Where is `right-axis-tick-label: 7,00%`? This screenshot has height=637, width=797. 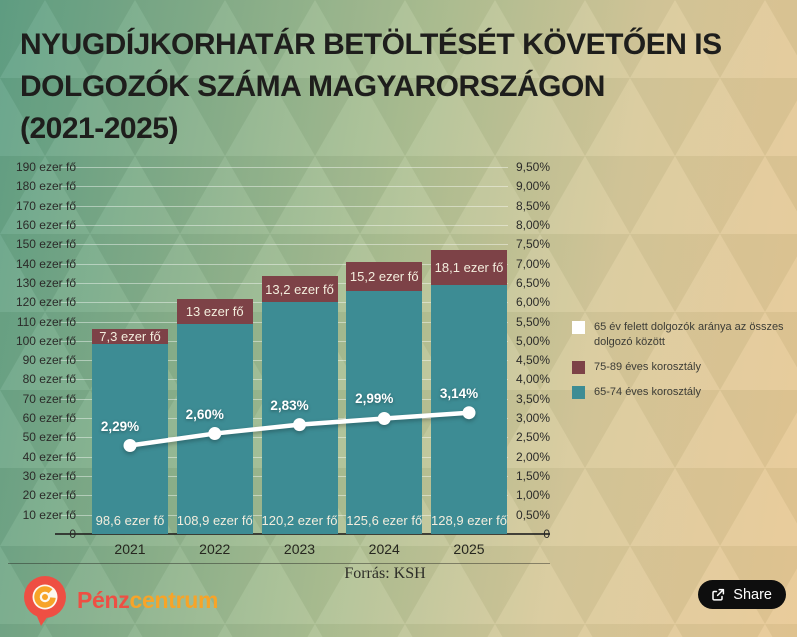
right-axis-tick-label: 7,00% is located at coordinates (532, 263).